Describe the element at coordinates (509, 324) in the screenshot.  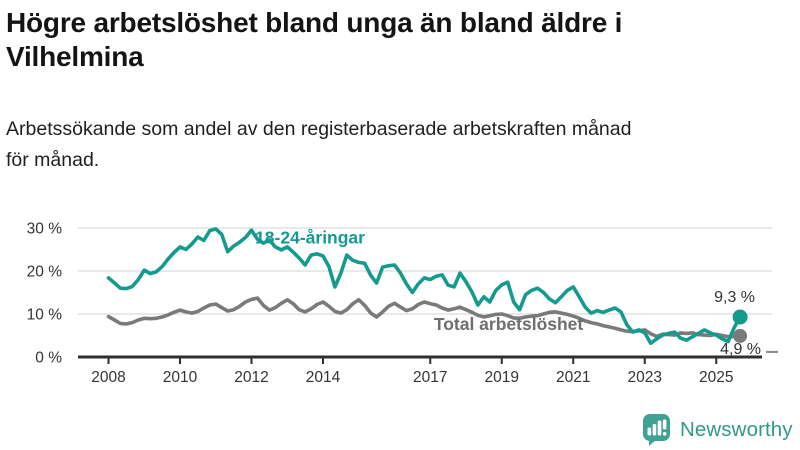
I see `series-label: Total arbetslöshet` at that location.